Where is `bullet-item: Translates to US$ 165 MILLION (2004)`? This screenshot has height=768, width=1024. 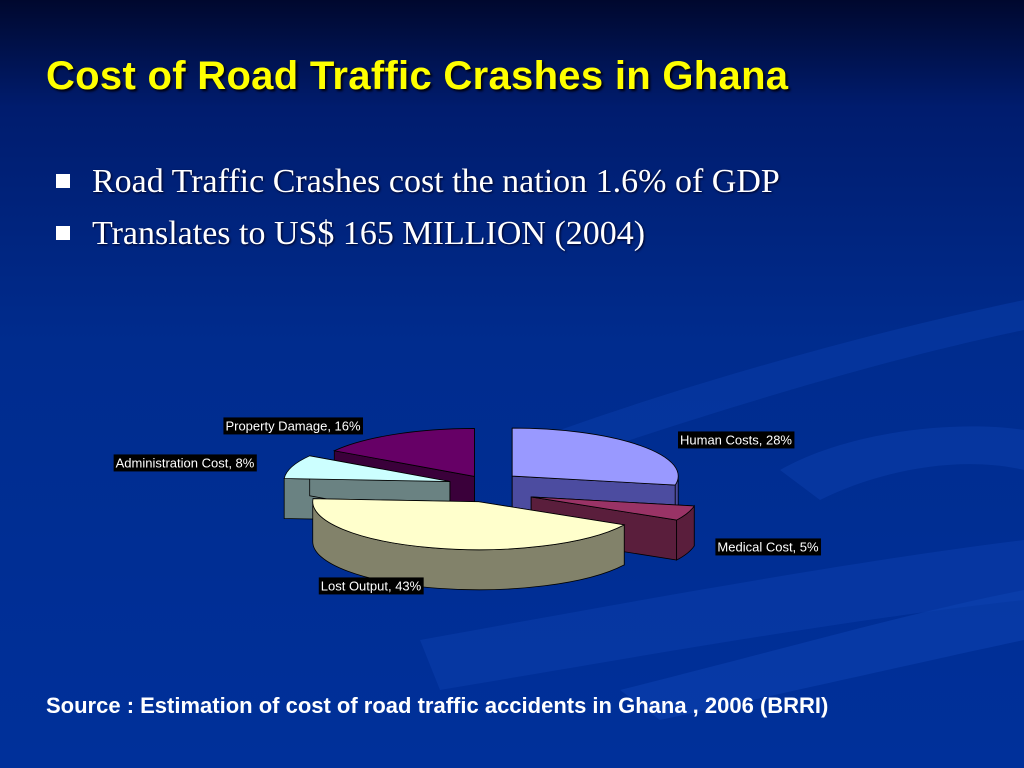 bullet-item: Translates to US$ 165 MILLION (2004) is located at coordinates (418, 234).